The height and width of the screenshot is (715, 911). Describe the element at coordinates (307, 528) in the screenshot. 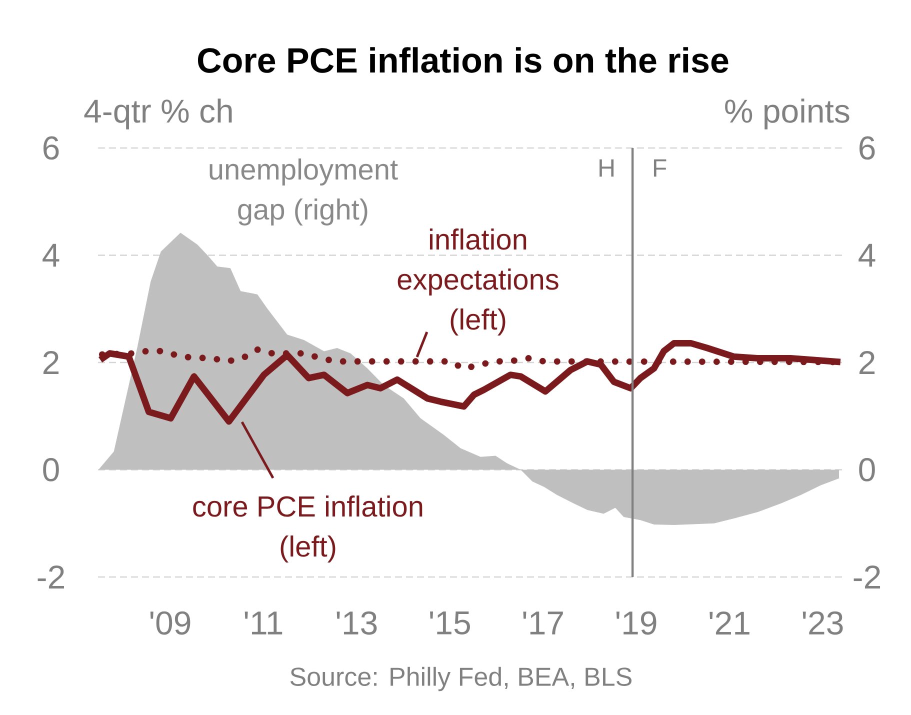

I see `legend-label: core PCE inflation (left)` at that location.